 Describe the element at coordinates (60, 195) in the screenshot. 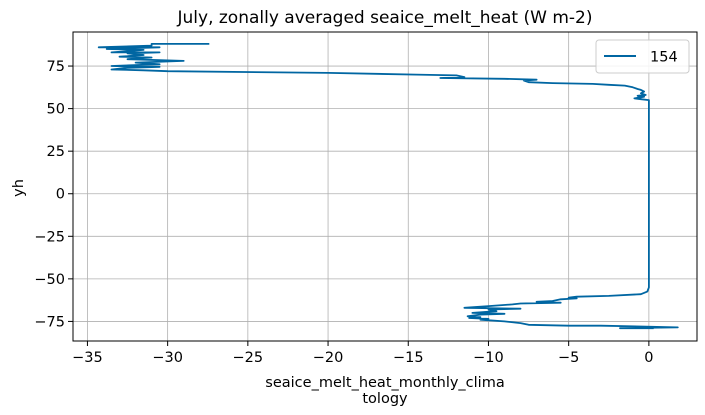

I see `y-tick-label: 0` at that location.